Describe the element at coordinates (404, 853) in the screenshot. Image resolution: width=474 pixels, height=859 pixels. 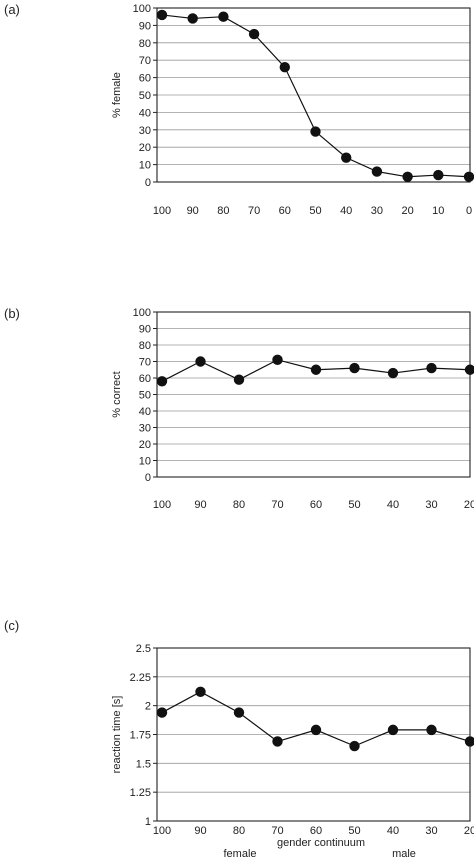
I see `annotation-male: male` at that location.